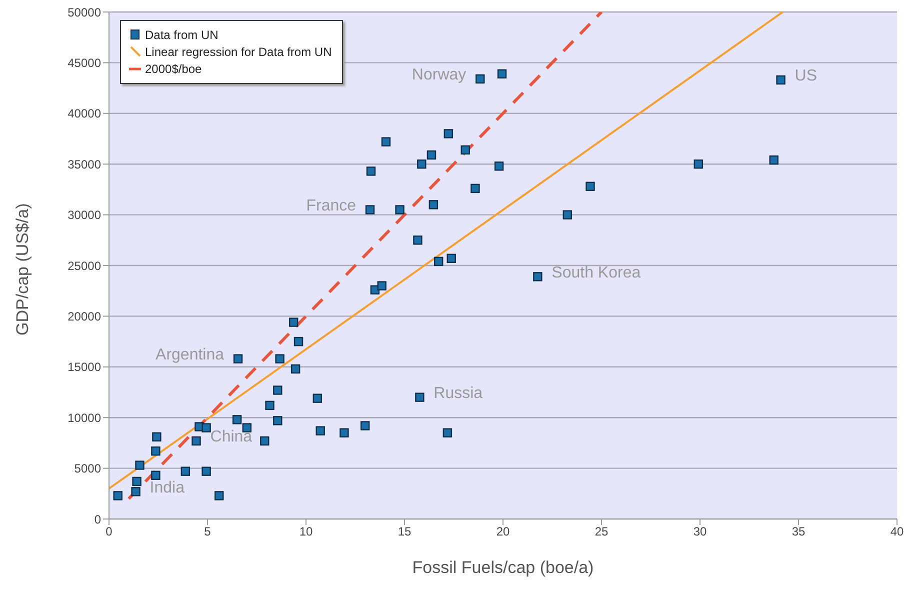  I want to click on x-tick-label: 5, so click(208, 531).